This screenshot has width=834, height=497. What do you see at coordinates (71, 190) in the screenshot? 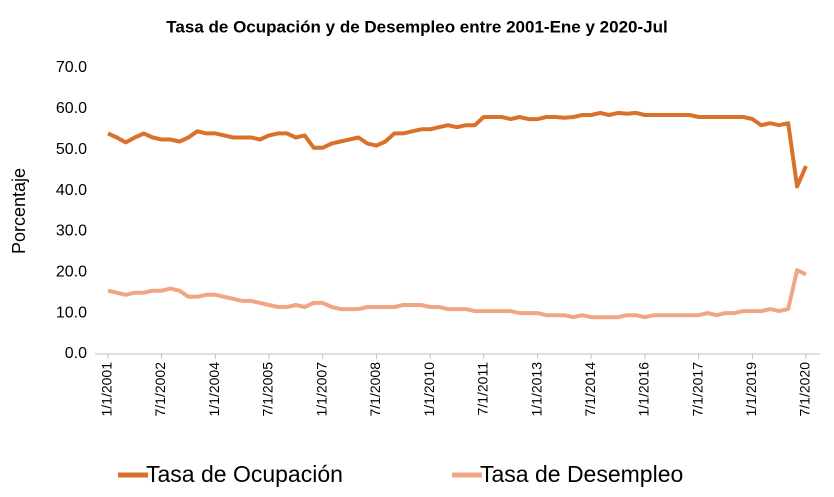
I see `y-tick-label: 40.0` at bounding box center [71, 190].